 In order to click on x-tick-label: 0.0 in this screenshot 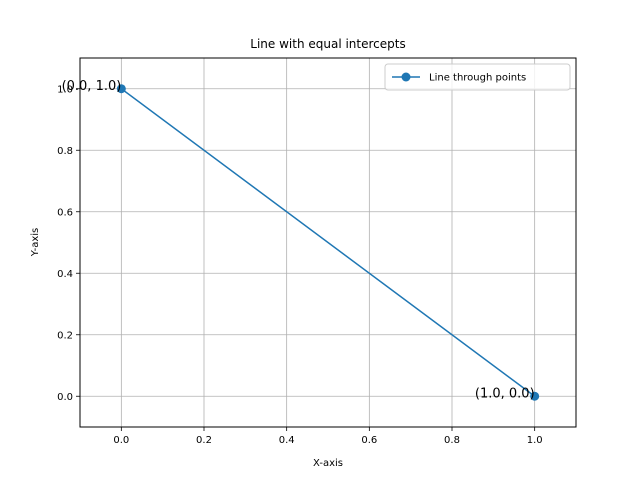, I will do `click(121, 440)`.